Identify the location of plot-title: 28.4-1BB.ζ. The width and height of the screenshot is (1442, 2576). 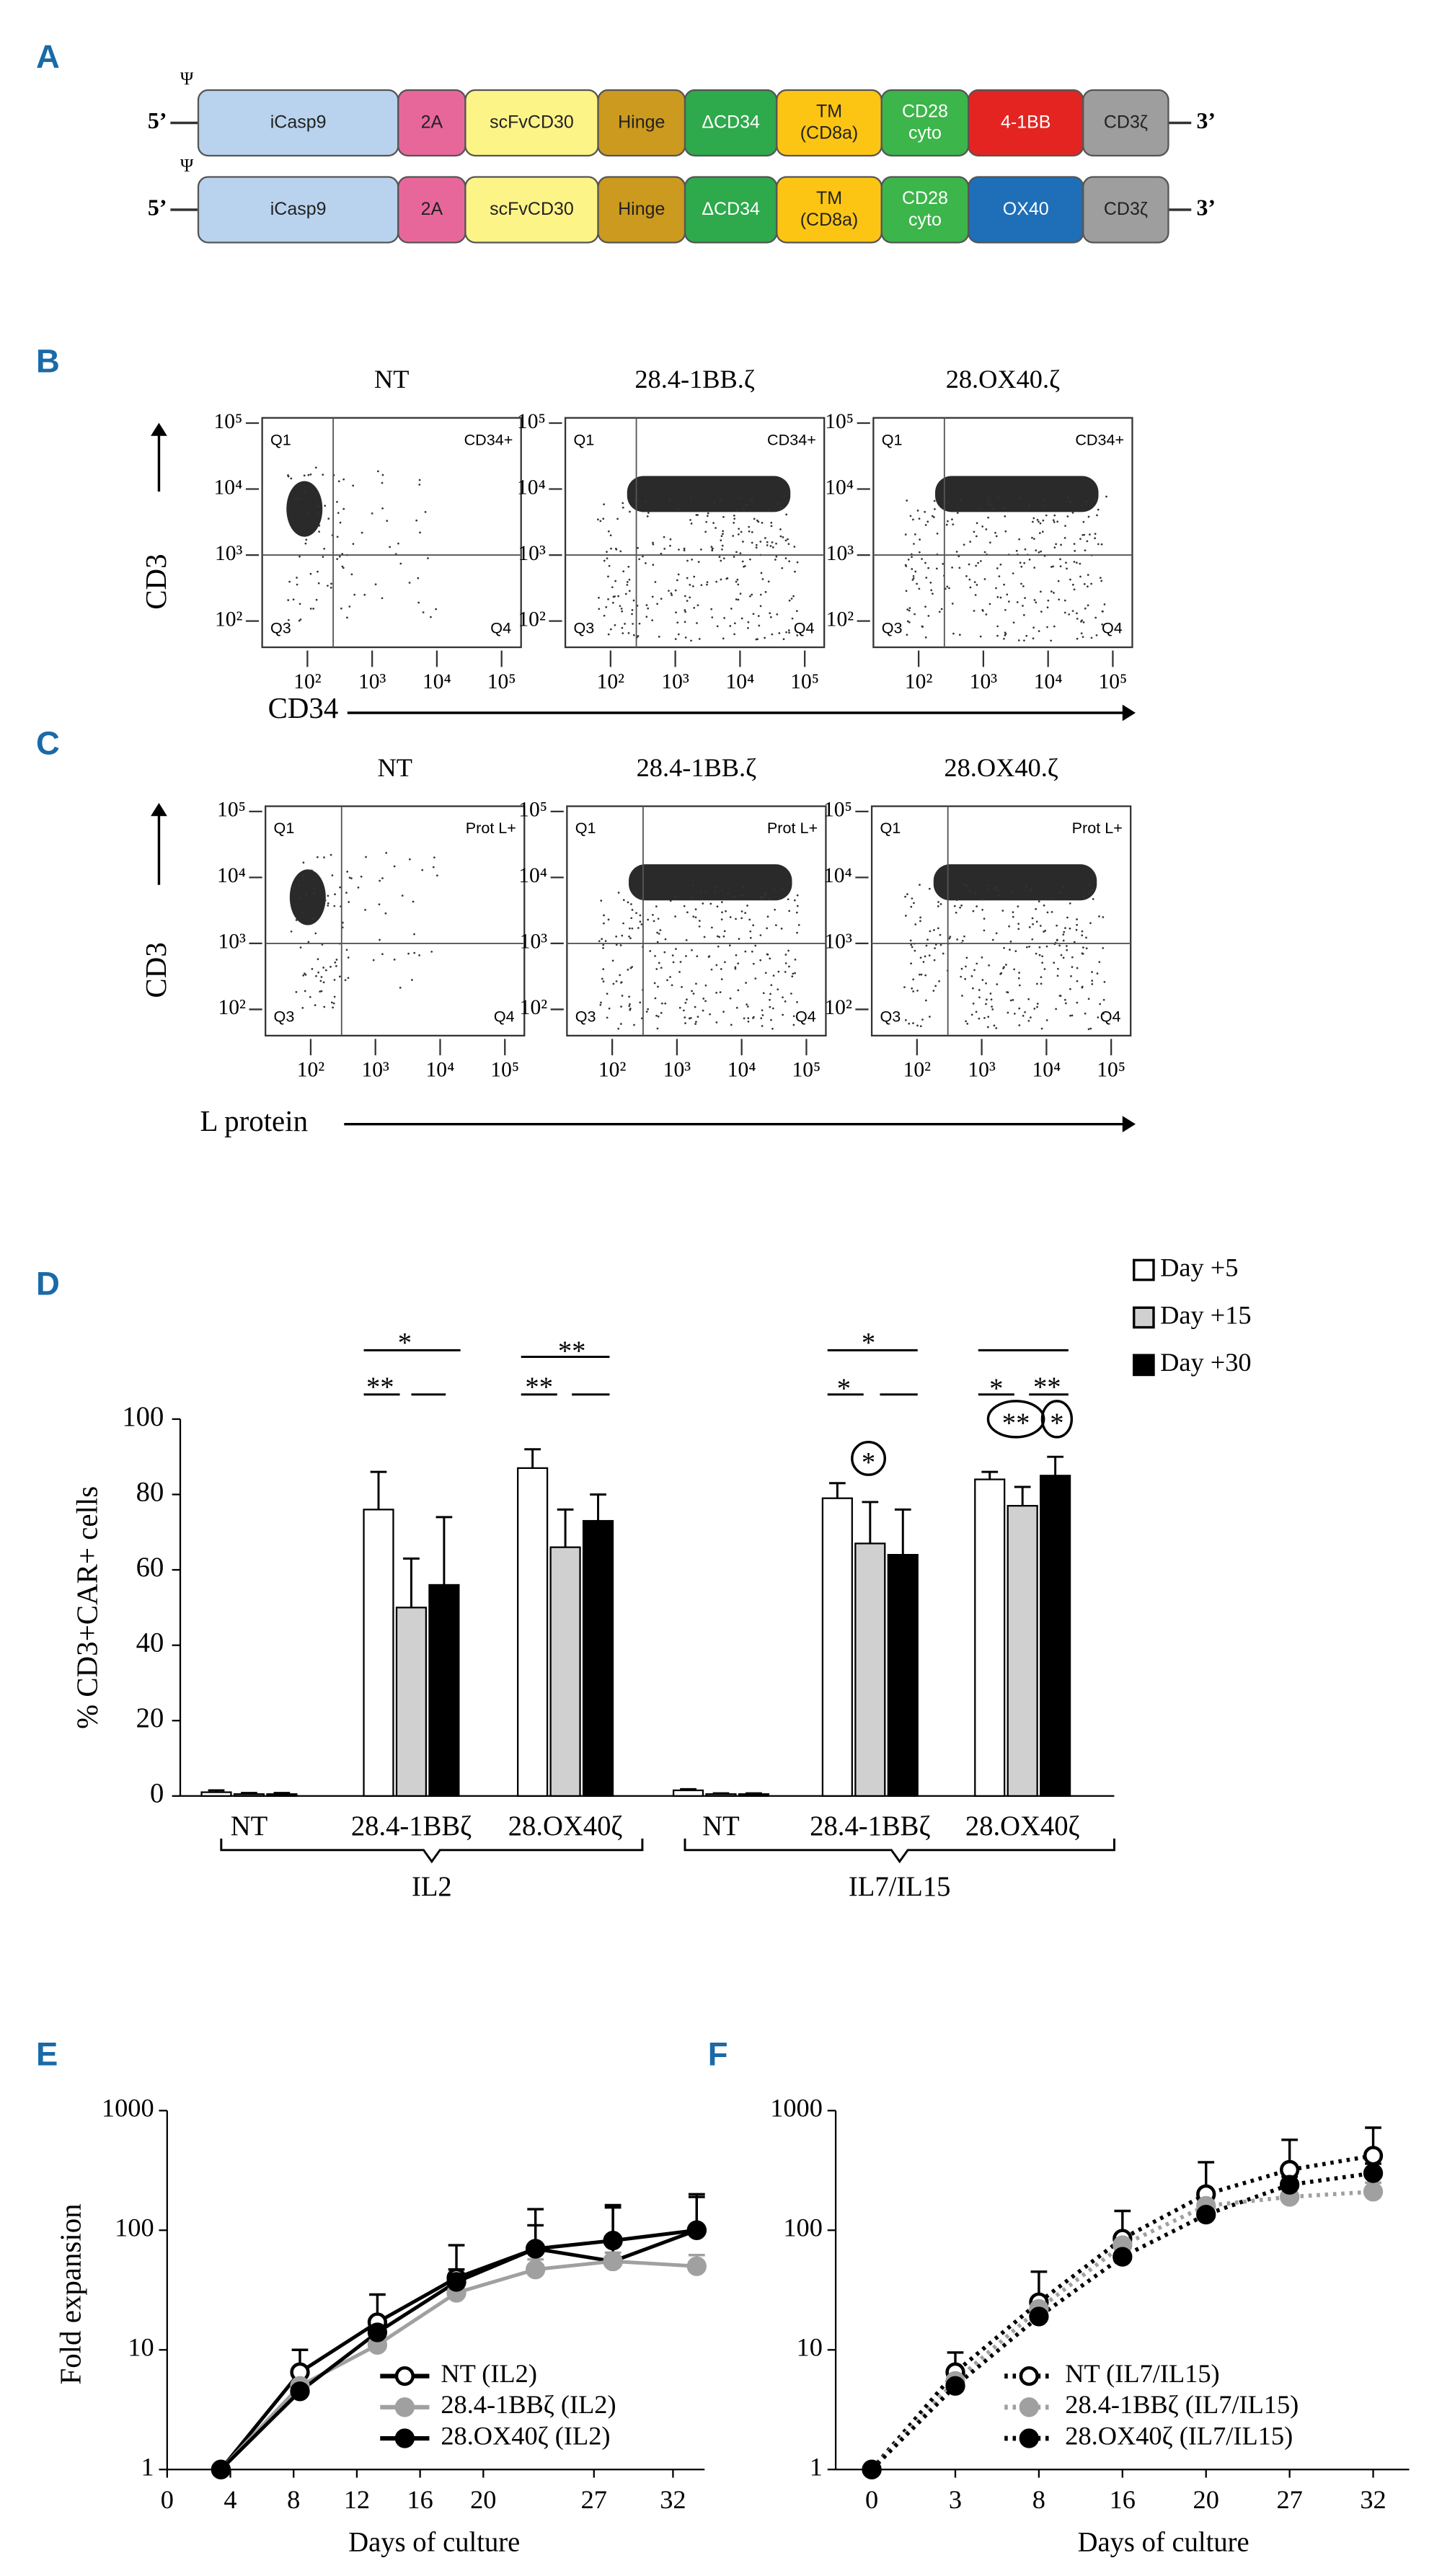
(694, 380).